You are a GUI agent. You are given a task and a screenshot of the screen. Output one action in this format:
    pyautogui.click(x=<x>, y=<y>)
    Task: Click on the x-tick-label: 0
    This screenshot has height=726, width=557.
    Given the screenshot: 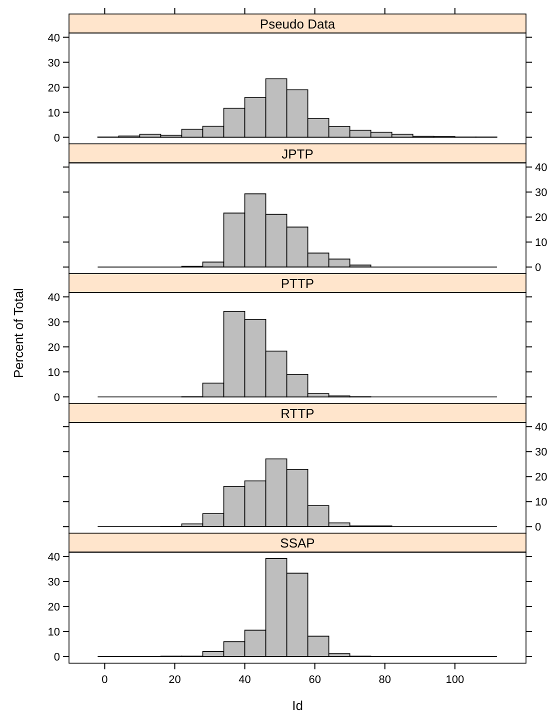 What is the action you would take?
    pyautogui.click(x=105, y=680)
    